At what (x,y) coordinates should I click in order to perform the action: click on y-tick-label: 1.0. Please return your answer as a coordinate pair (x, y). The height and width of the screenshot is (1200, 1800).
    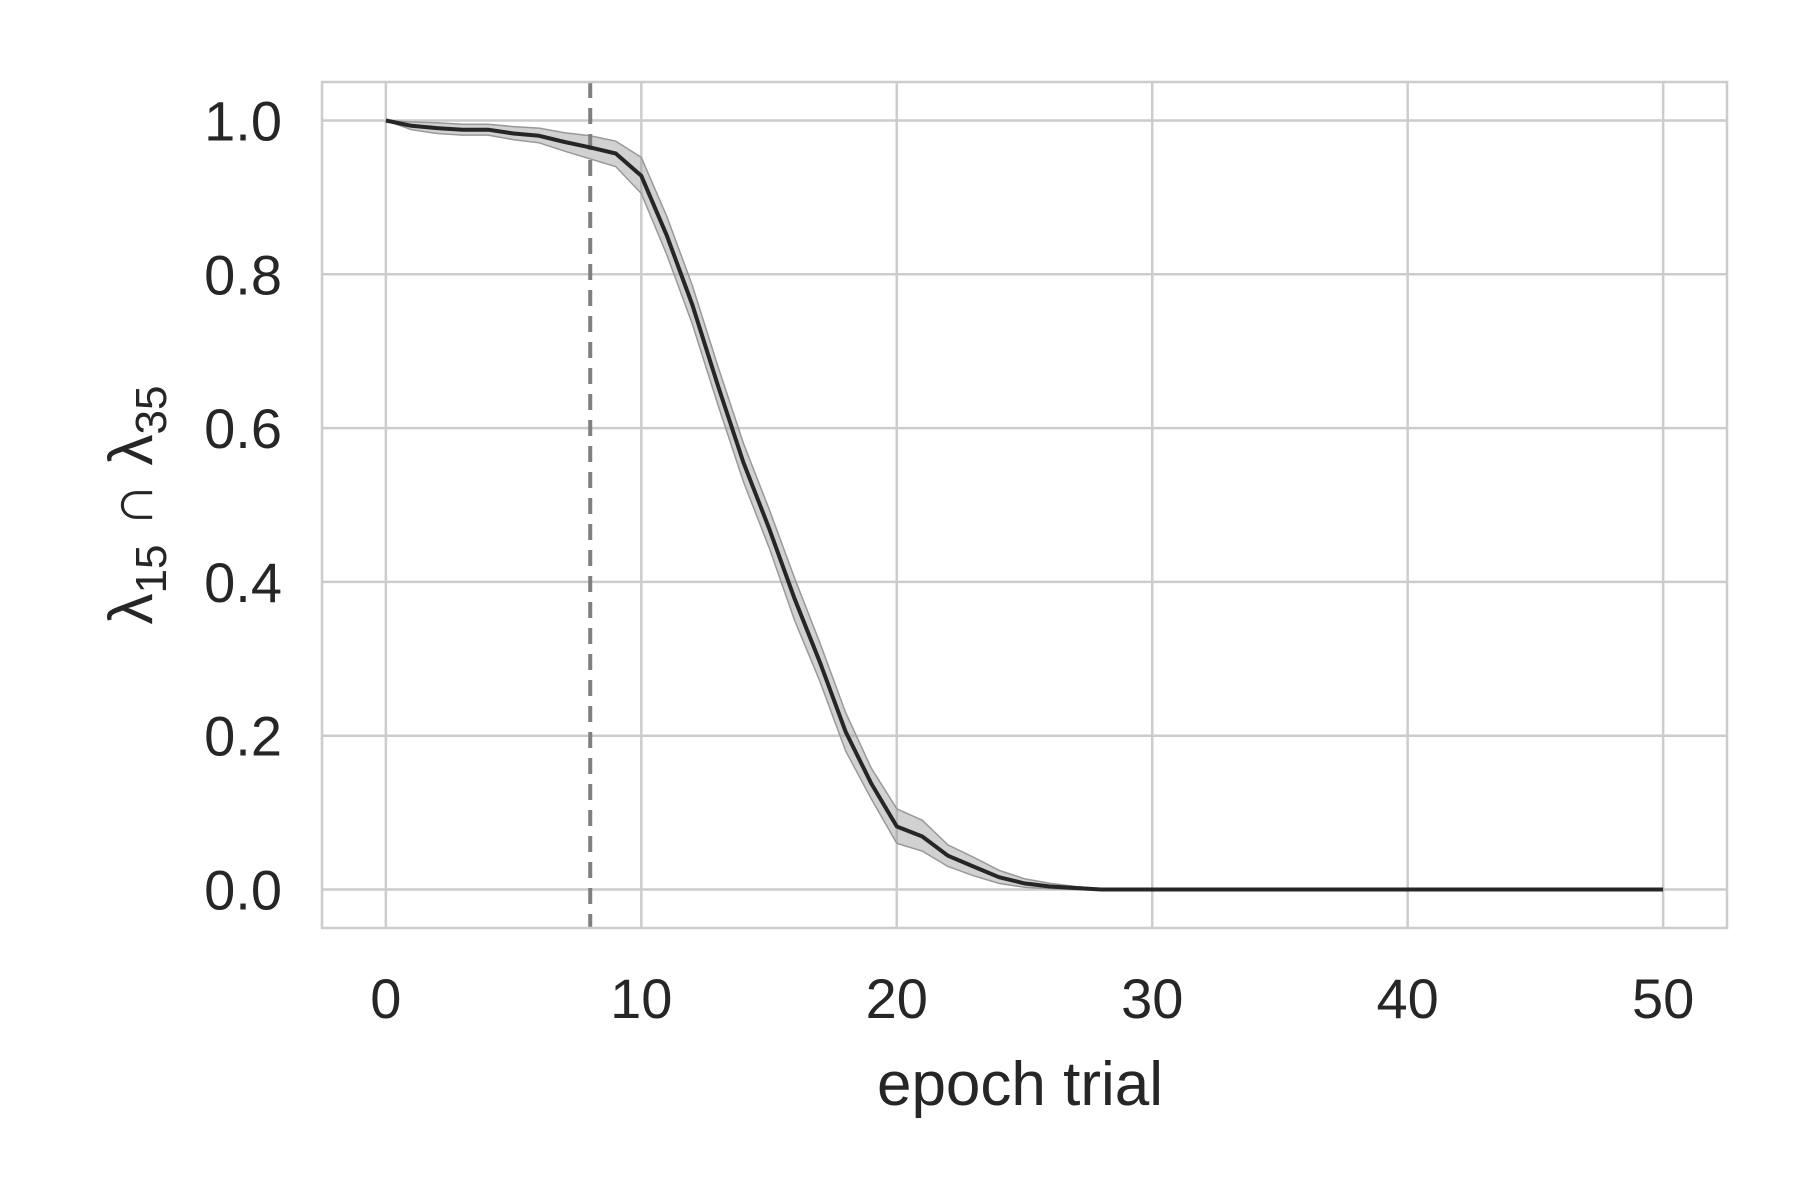
    Looking at the image, I should click on (243, 120).